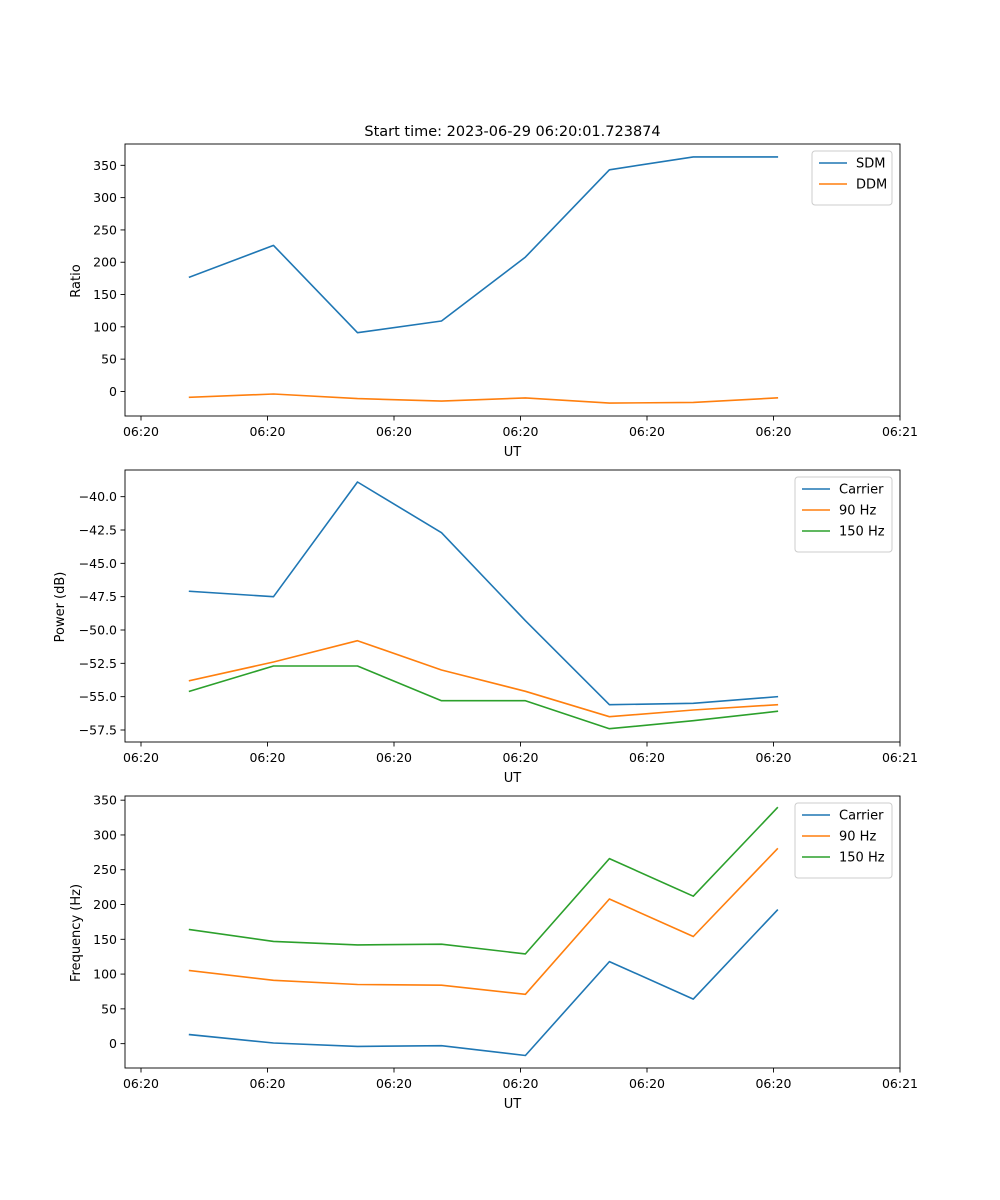  I want to click on y-axis-label: Frequency (Hz), so click(76, 933).